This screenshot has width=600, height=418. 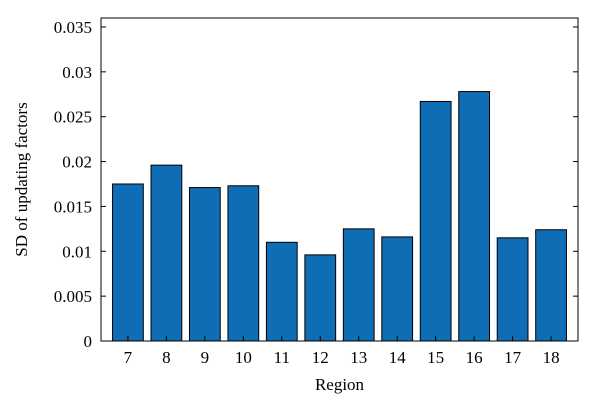 What do you see at coordinates (398, 357) in the screenshot?
I see `x-tick-label-14: 14` at bounding box center [398, 357].